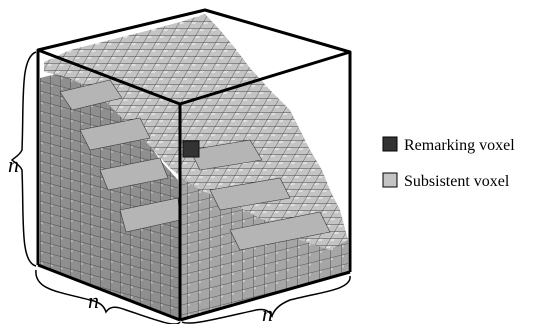 The image size is (555, 324). I want to click on cube-bottom-left-edge, so click(109, 292).